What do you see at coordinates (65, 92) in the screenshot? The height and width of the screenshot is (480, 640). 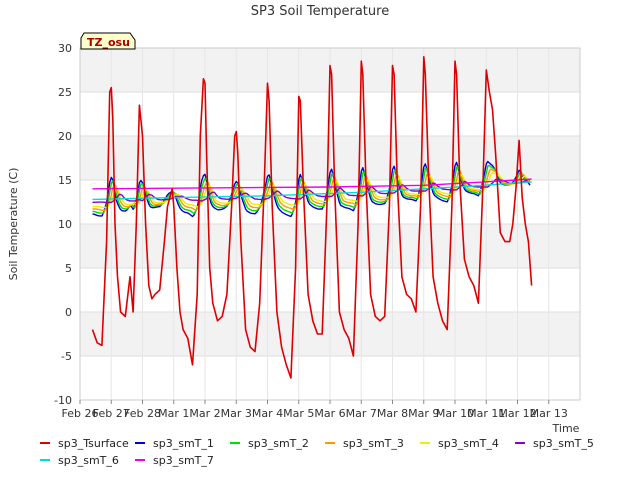 I see `y-tick-label: 25` at bounding box center [65, 92].